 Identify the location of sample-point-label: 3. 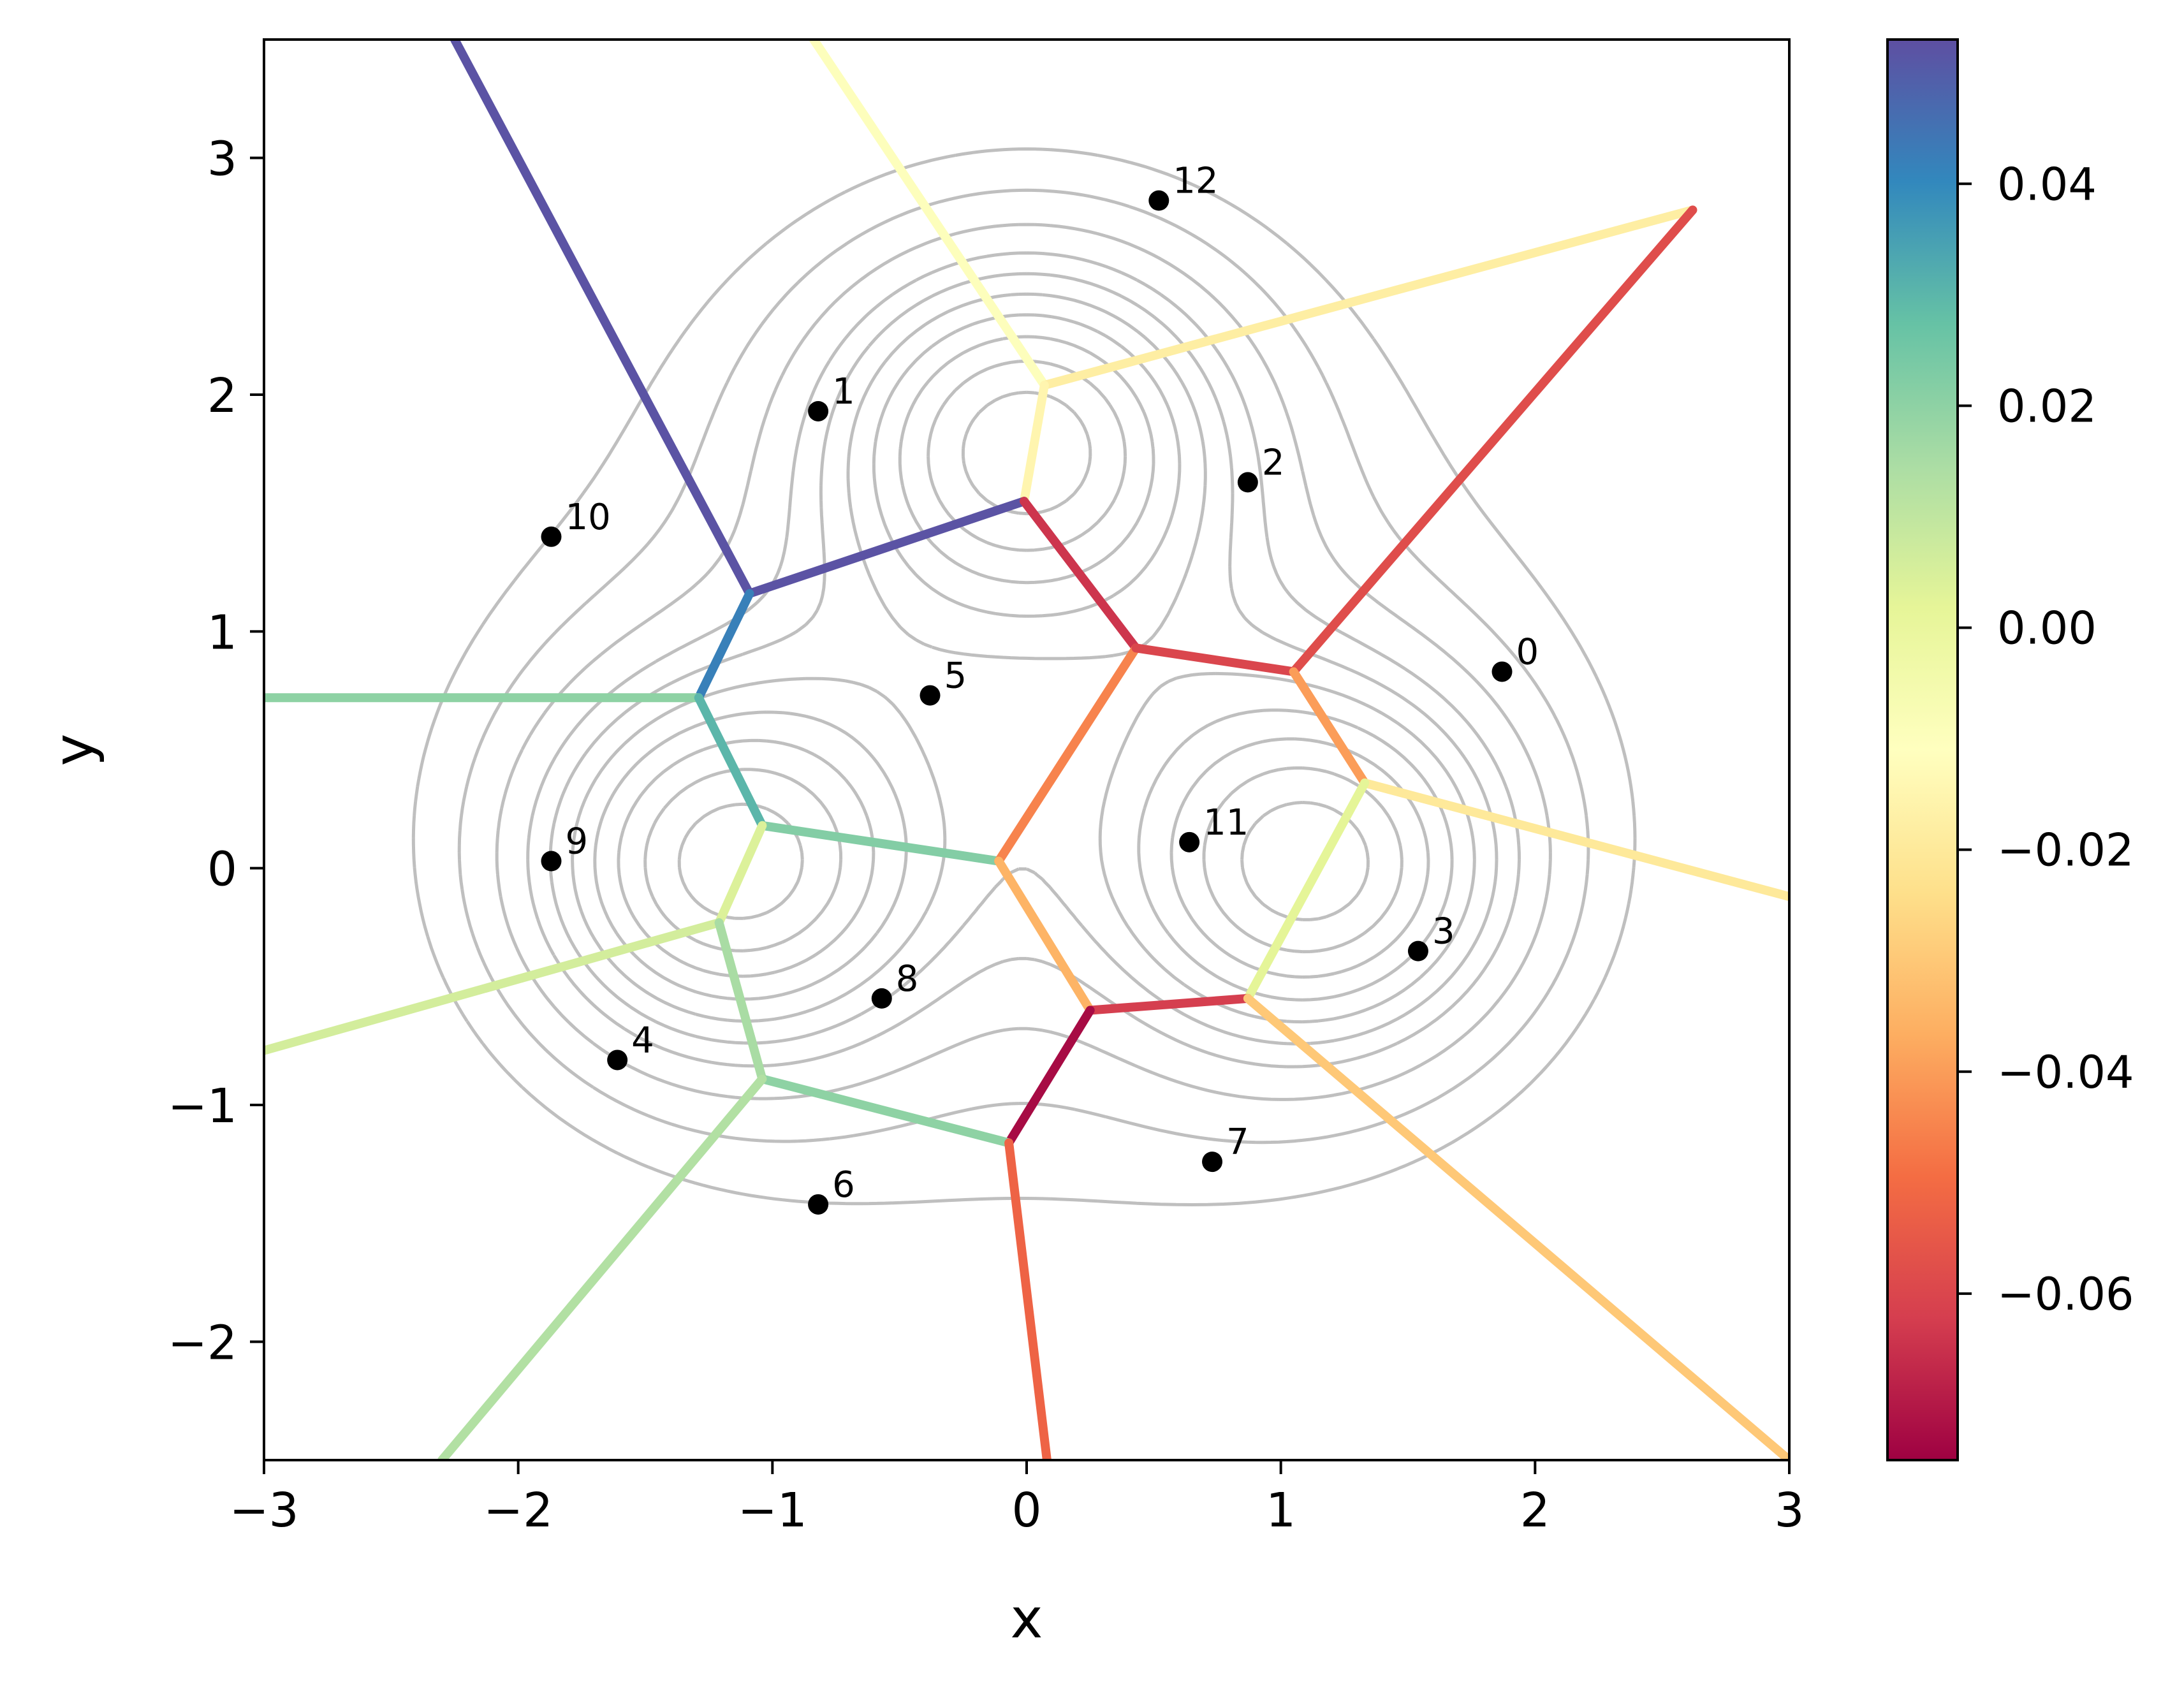
(1443, 932).